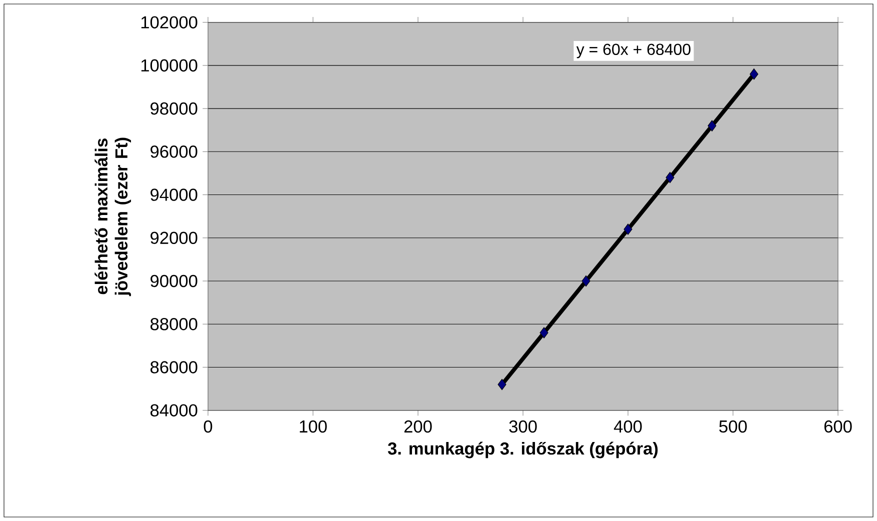 The width and height of the screenshot is (877, 521). Describe the element at coordinates (174, 194) in the screenshot. I see `y-tick-label: 94000` at that location.